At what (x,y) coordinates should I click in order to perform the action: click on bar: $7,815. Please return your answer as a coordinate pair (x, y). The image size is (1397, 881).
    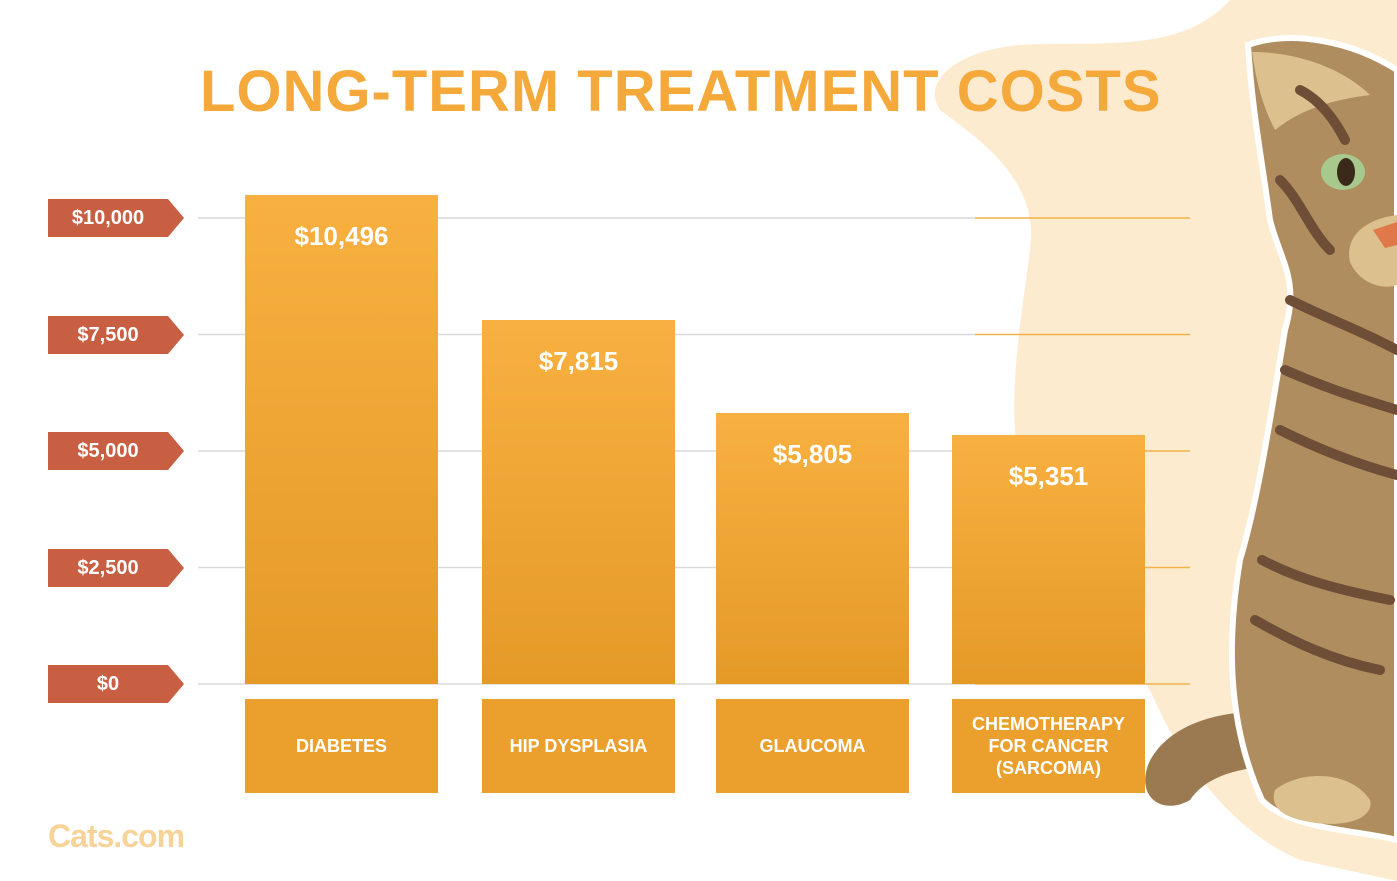
    Looking at the image, I should click on (578, 501).